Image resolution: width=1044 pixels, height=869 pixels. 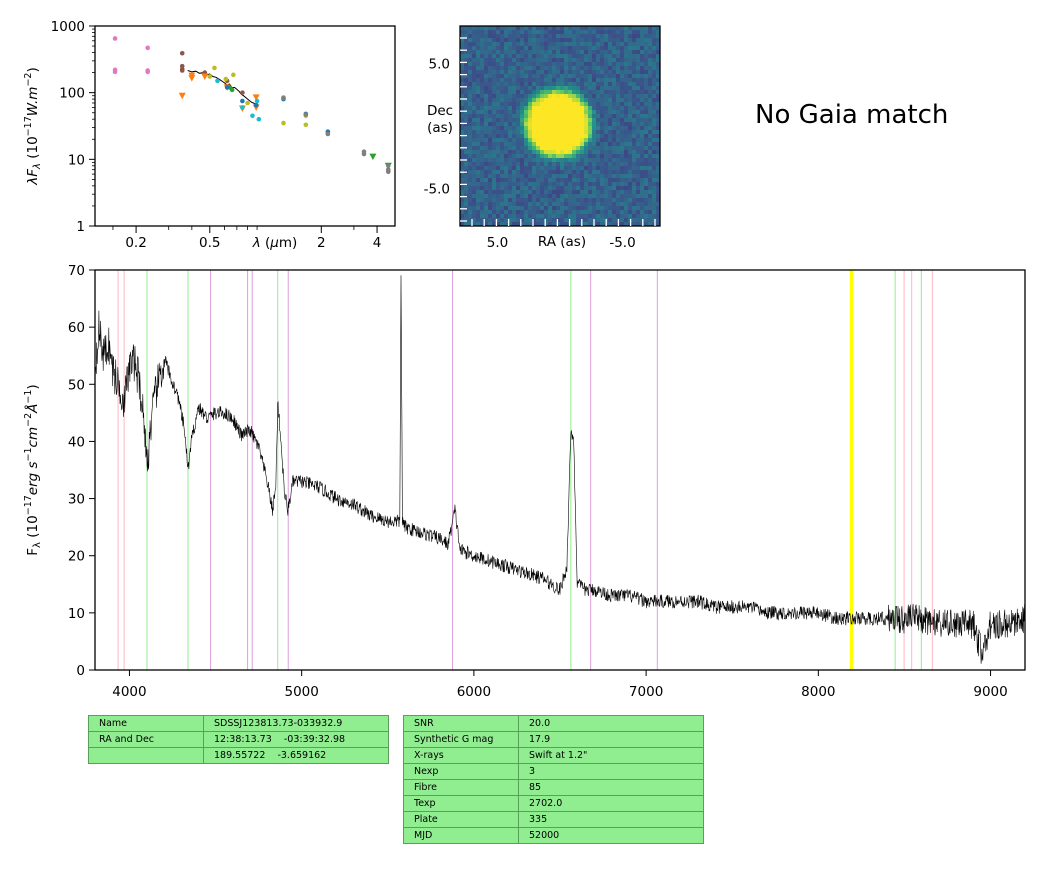 I want to click on table-row: Fibre 85, so click(x=553, y=787).